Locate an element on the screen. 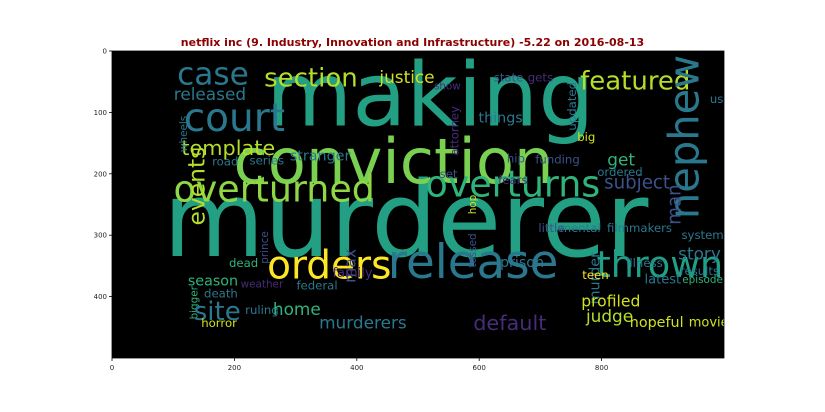 The image size is (825, 412). word-teen: teen is located at coordinates (595, 275).